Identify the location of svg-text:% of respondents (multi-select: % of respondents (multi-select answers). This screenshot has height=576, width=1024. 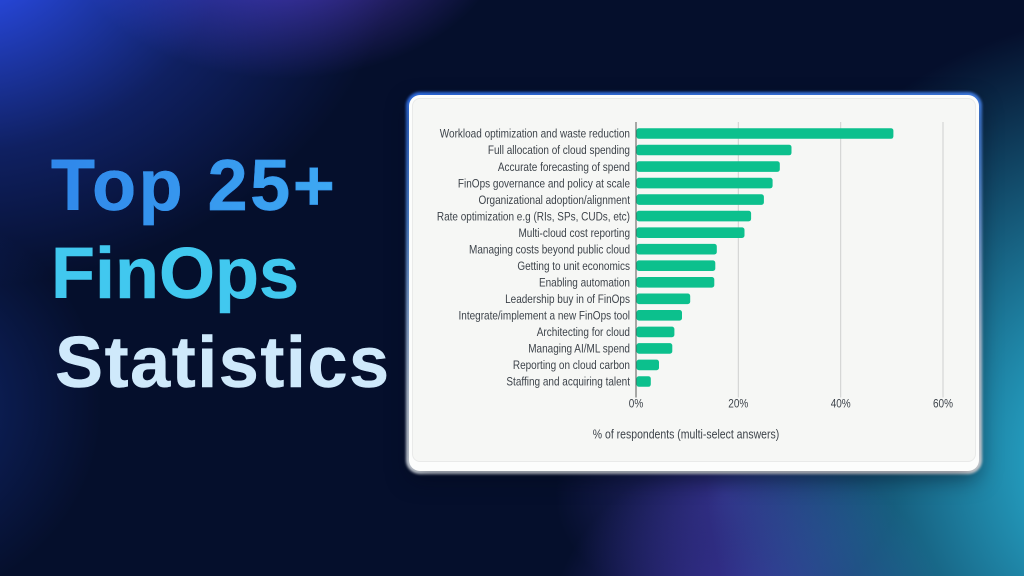
(686, 435).